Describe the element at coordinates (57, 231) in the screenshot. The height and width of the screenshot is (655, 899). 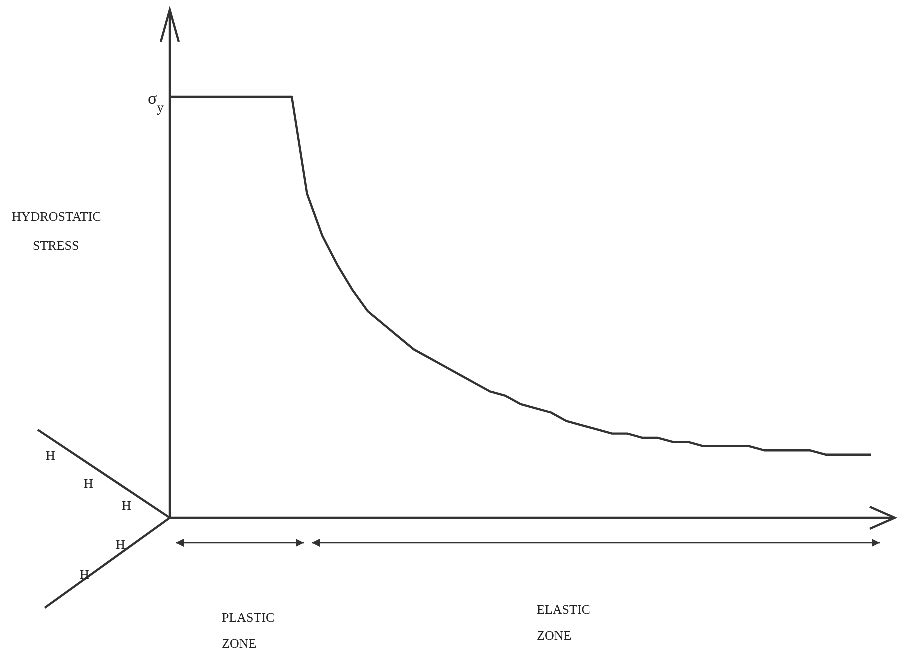
I see `text: HYDROSTATIC STRESS` at that location.